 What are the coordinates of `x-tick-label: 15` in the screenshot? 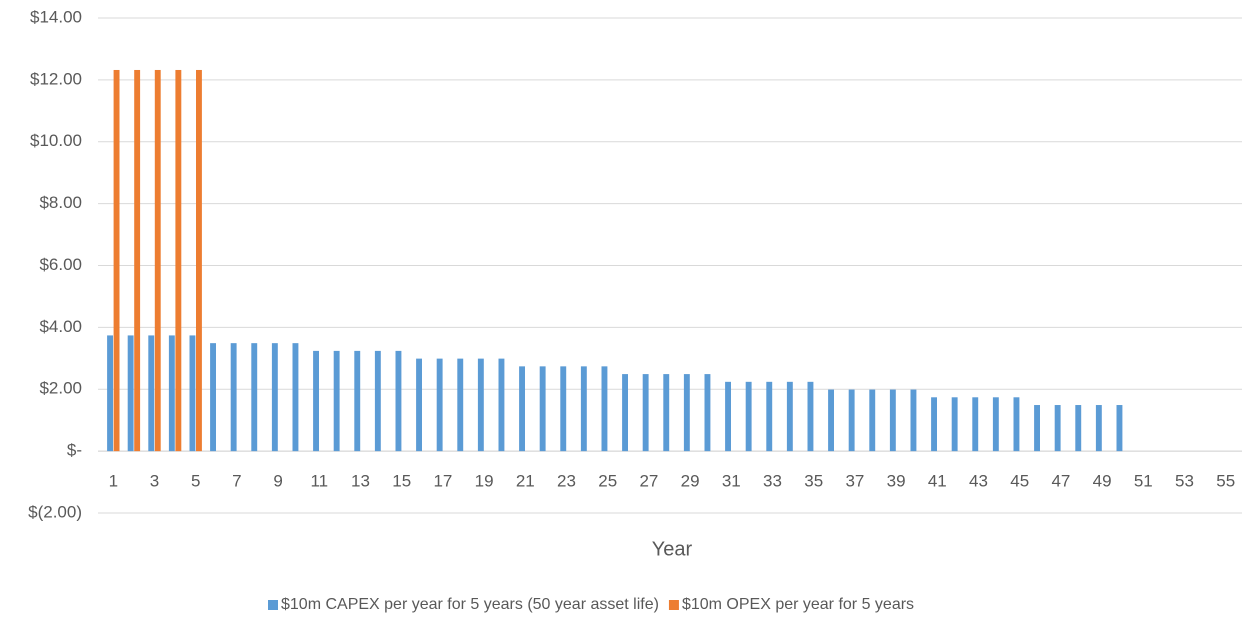 It's located at (401, 480).